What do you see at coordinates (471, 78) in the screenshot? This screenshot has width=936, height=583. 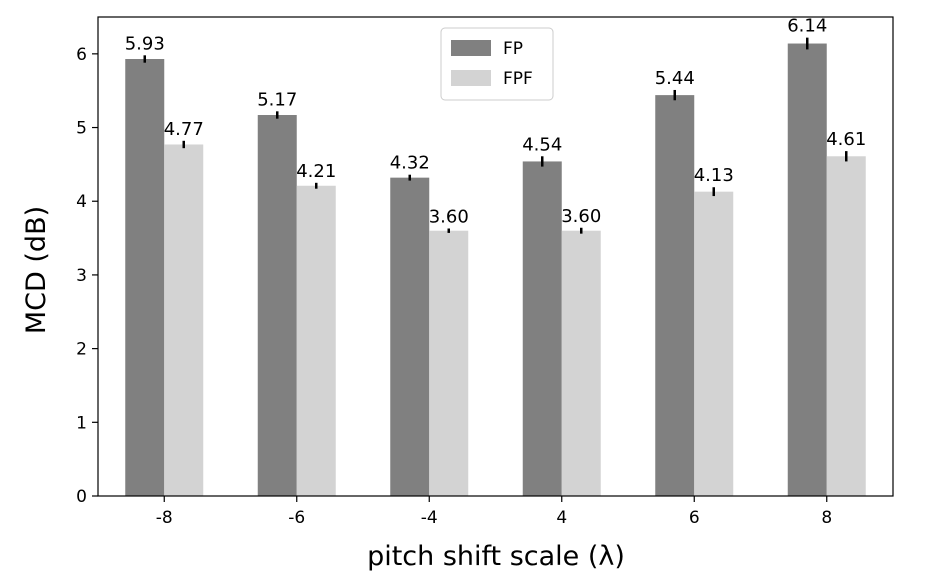 I see `legend-swatch-fpf` at bounding box center [471, 78].